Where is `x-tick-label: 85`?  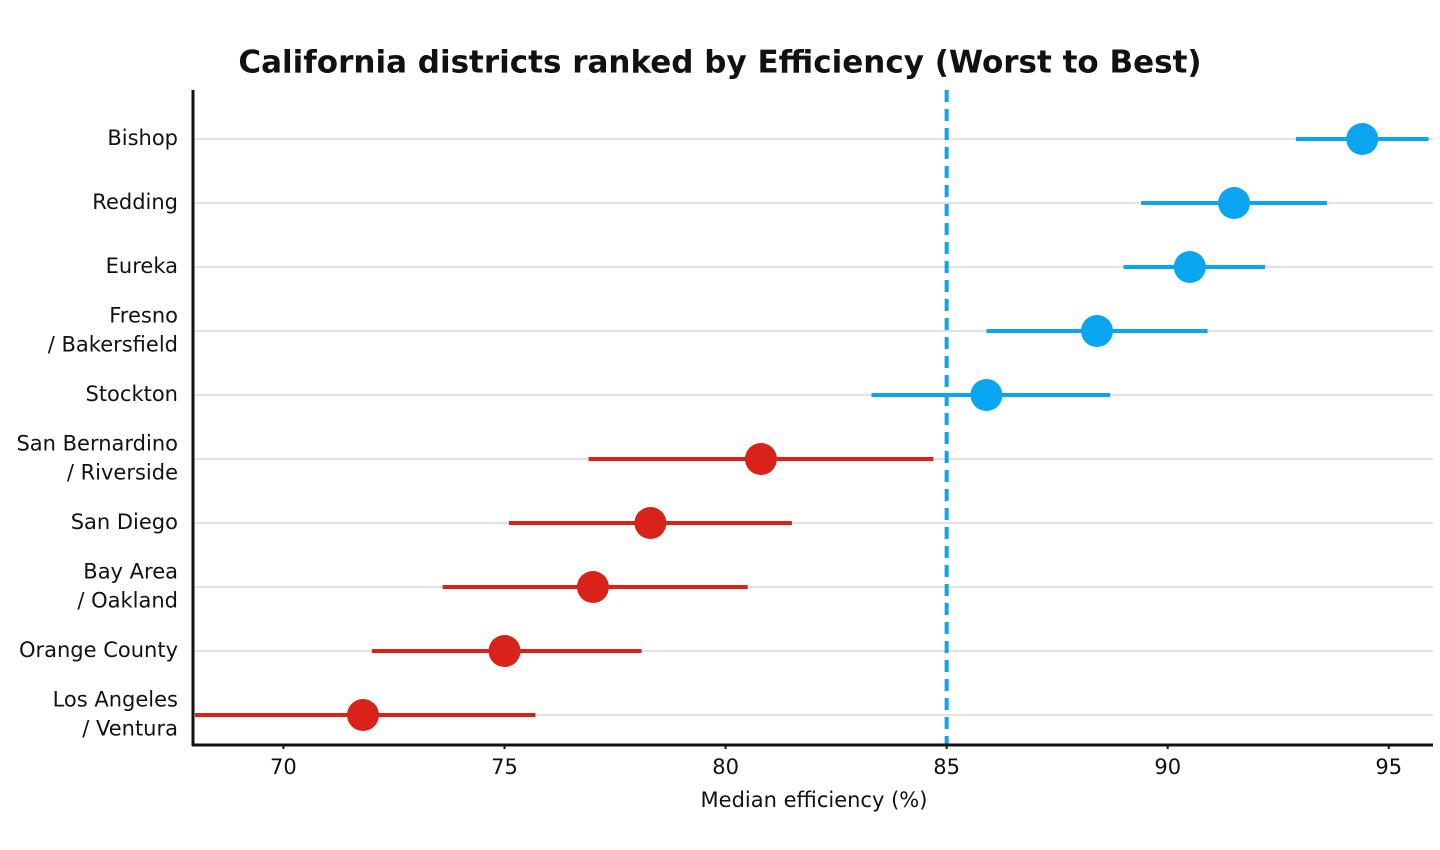
x-tick-label: 85 is located at coordinates (946, 767).